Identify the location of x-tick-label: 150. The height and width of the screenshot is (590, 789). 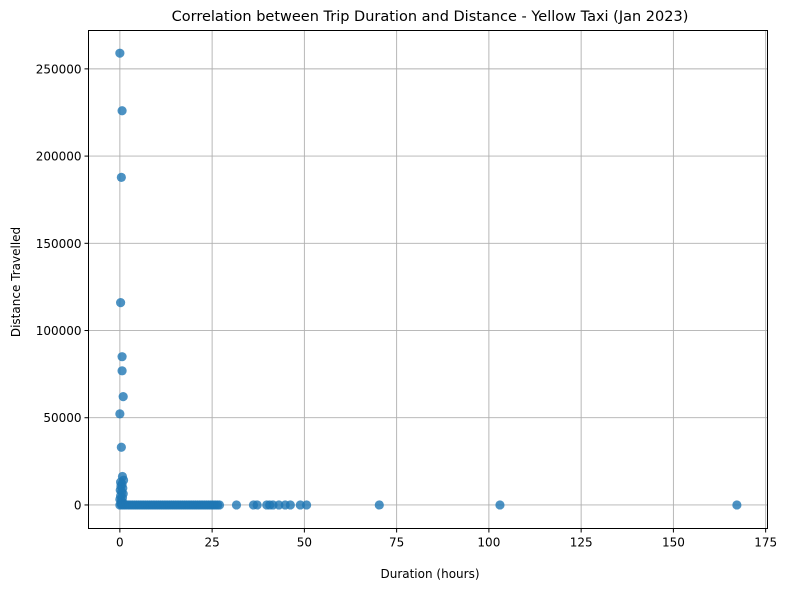
(673, 543).